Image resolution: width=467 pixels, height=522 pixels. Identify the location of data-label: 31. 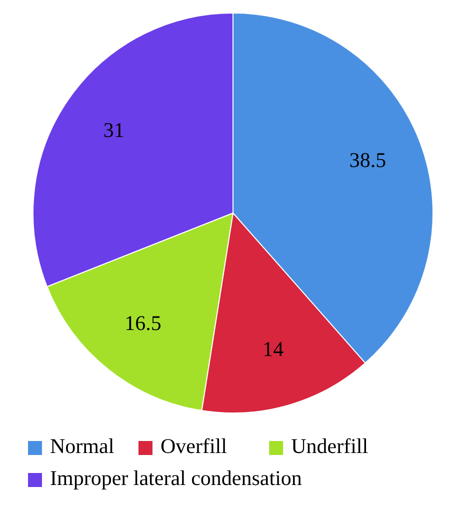
(113, 130).